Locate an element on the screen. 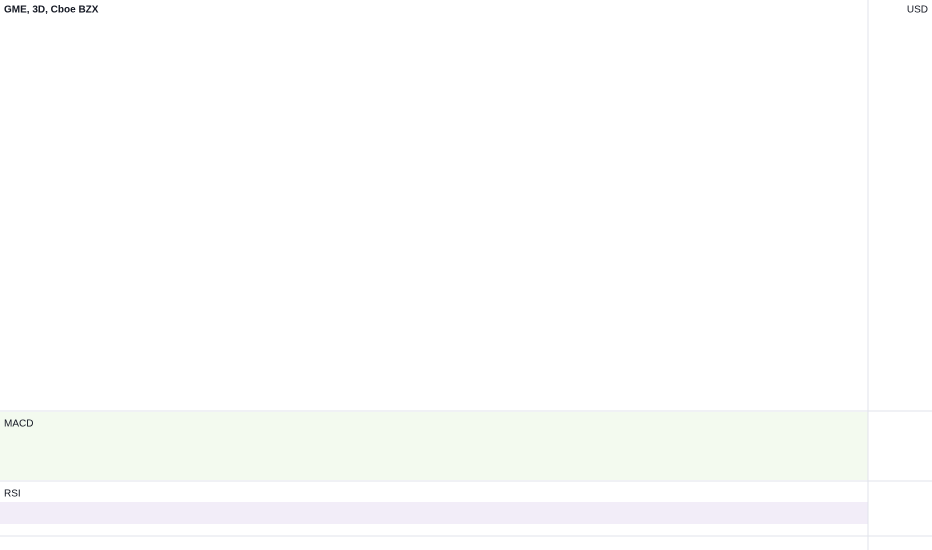 The height and width of the screenshot is (550, 932). currency: USD is located at coordinates (917, 10).